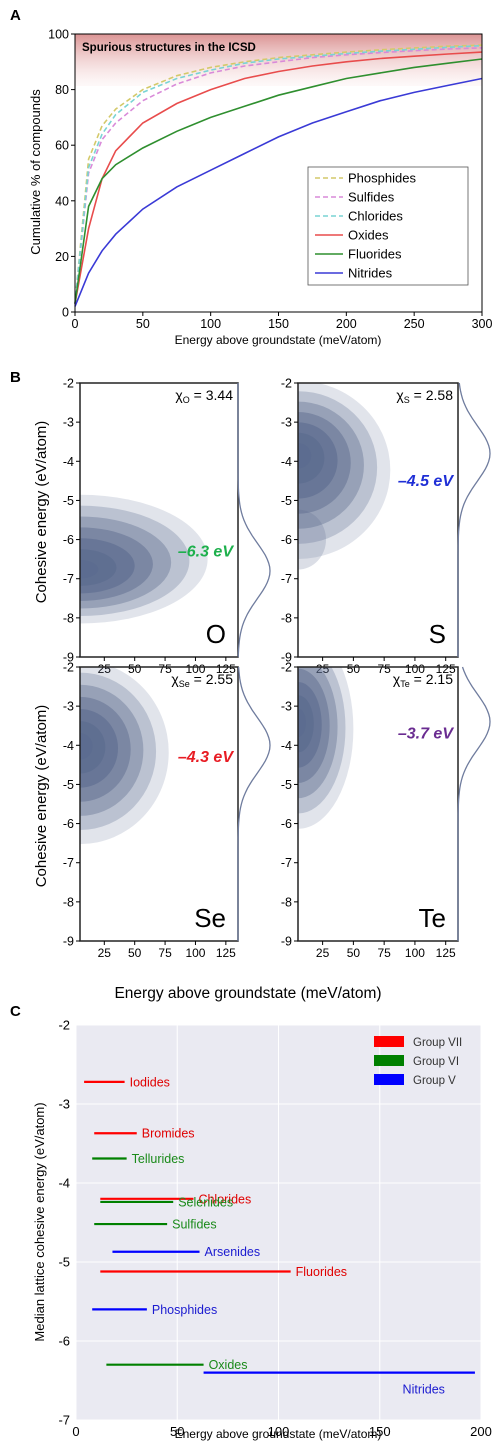  Describe the element at coordinates (247, 993) in the screenshot. I see `panel-b-xlabel: Energy above groundstate (meV/atom)` at that location.